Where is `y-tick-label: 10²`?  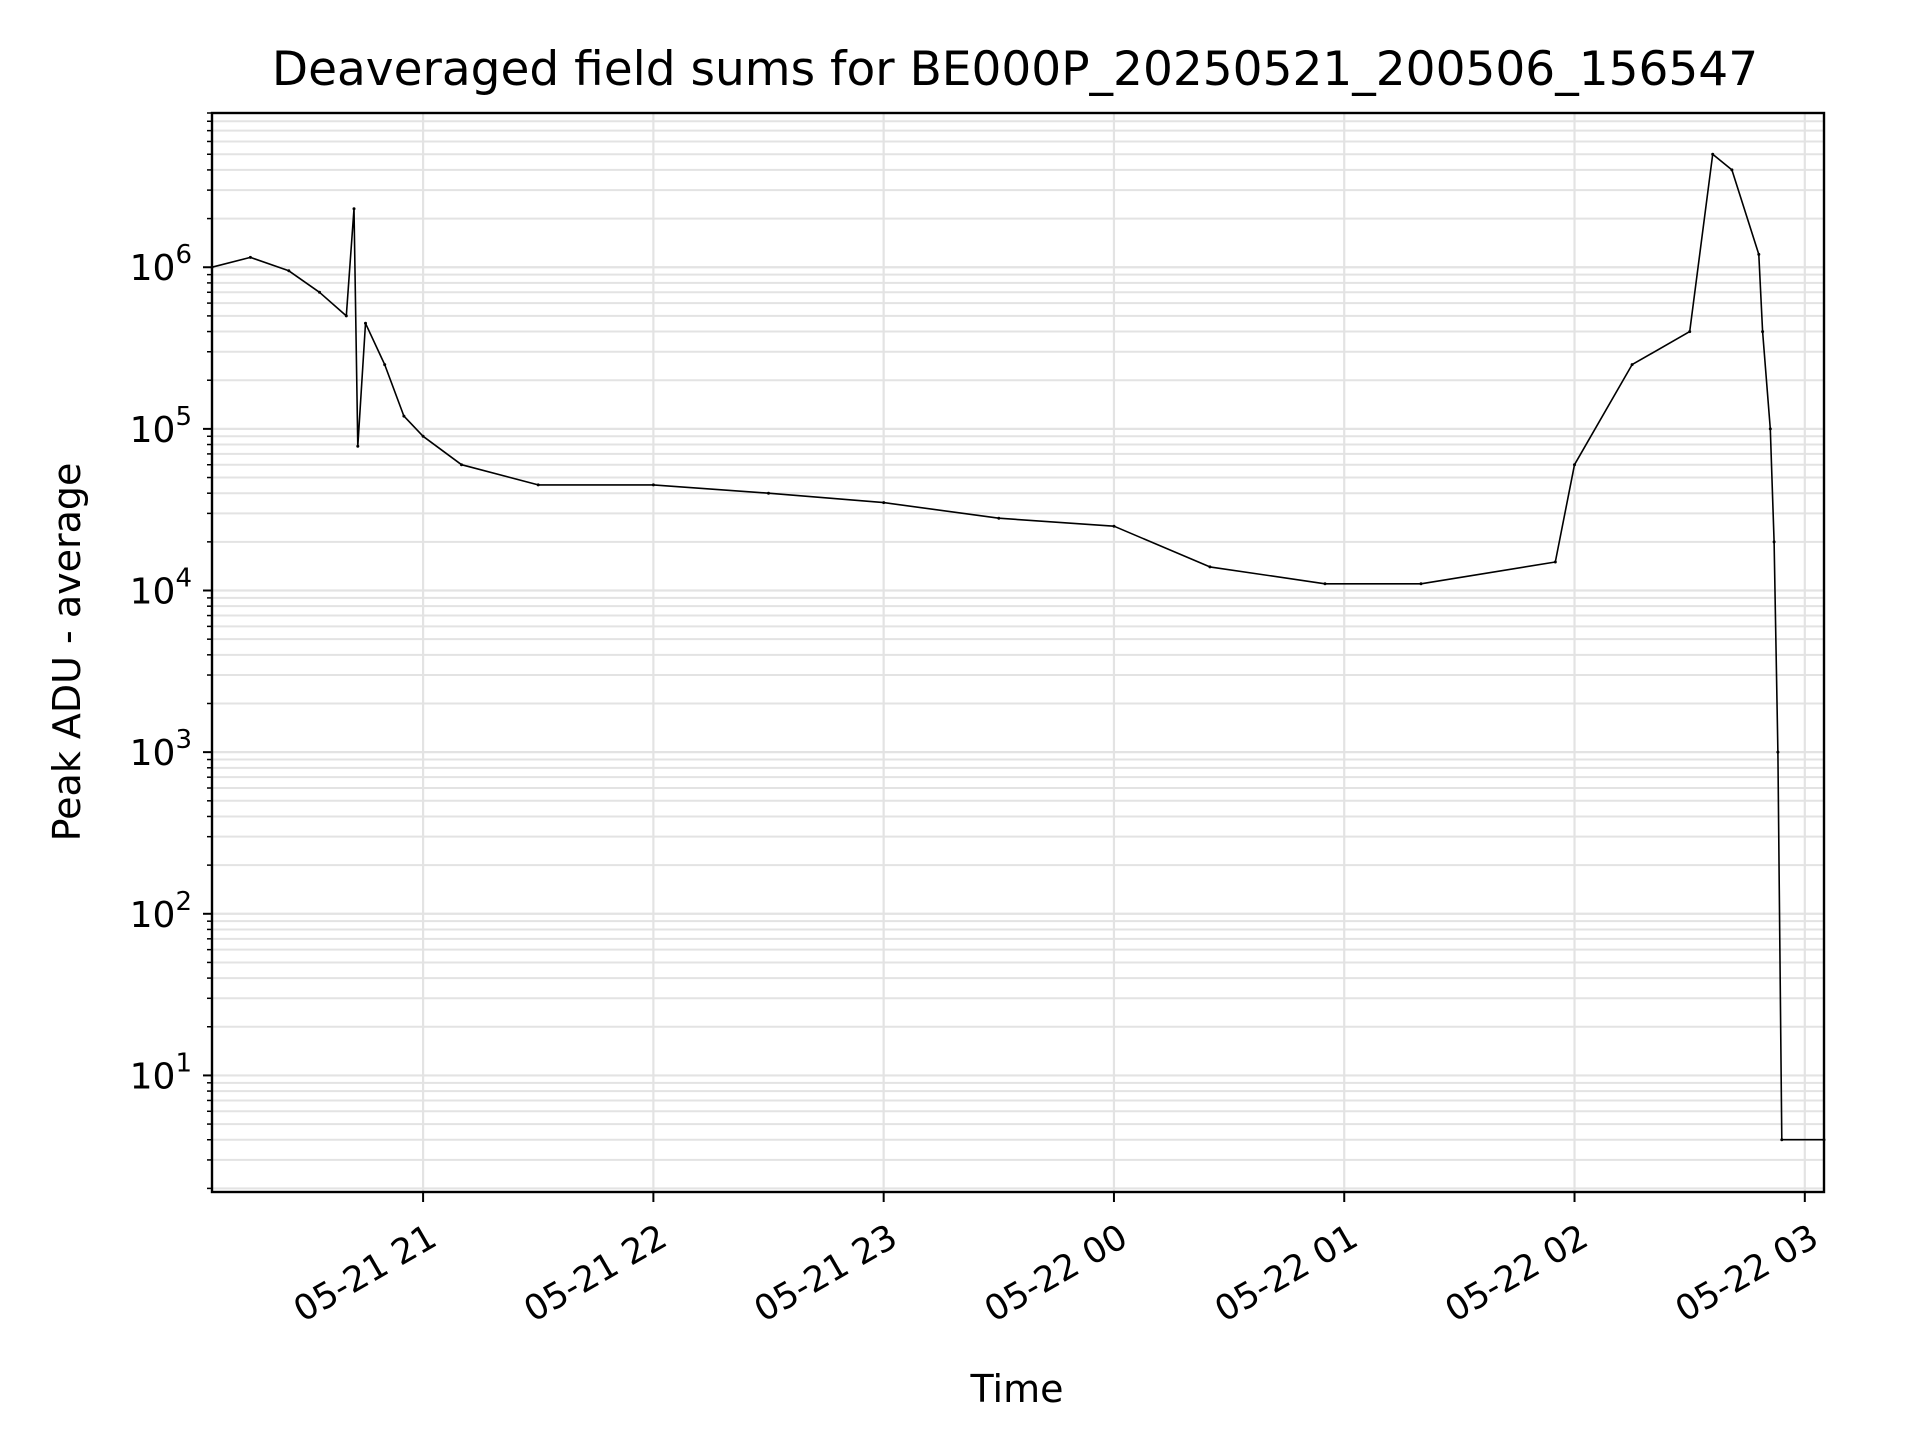 y-tick-label: 10² is located at coordinates (161, 911).